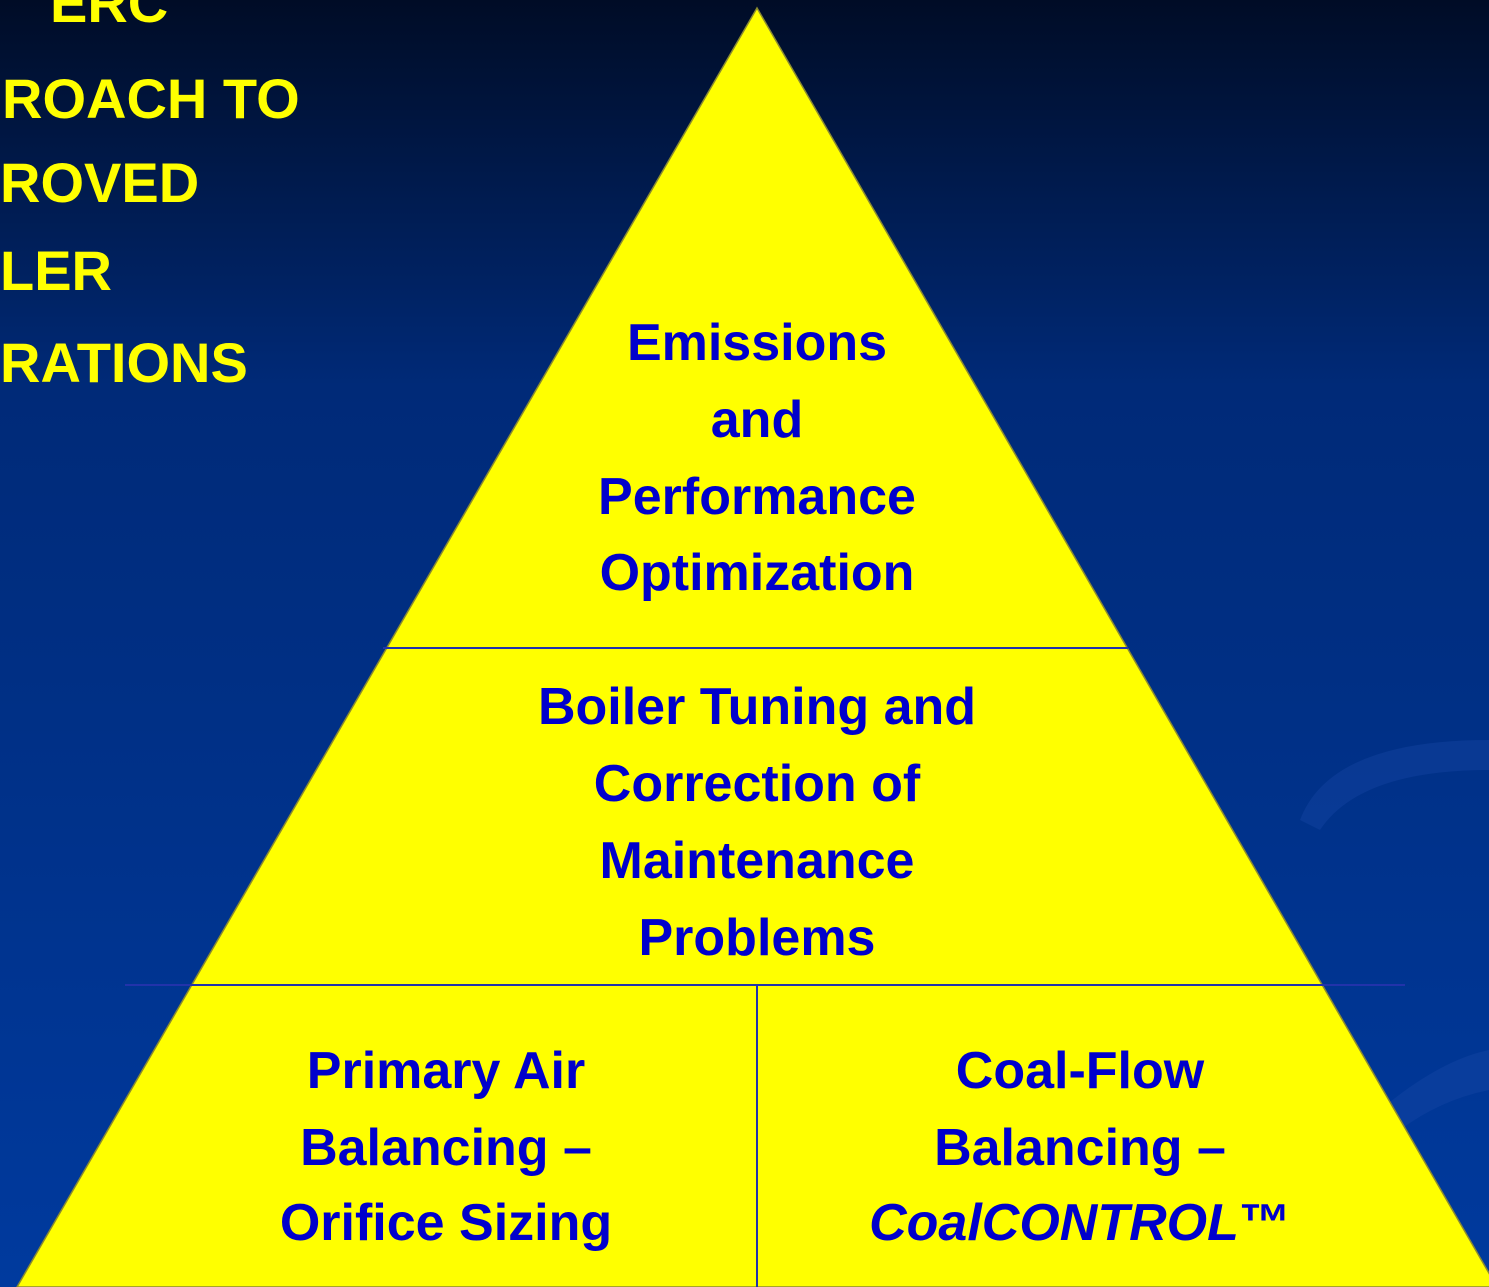  What do you see at coordinates (757, 573) in the screenshot?
I see `level-text: Optimization` at bounding box center [757, 573].